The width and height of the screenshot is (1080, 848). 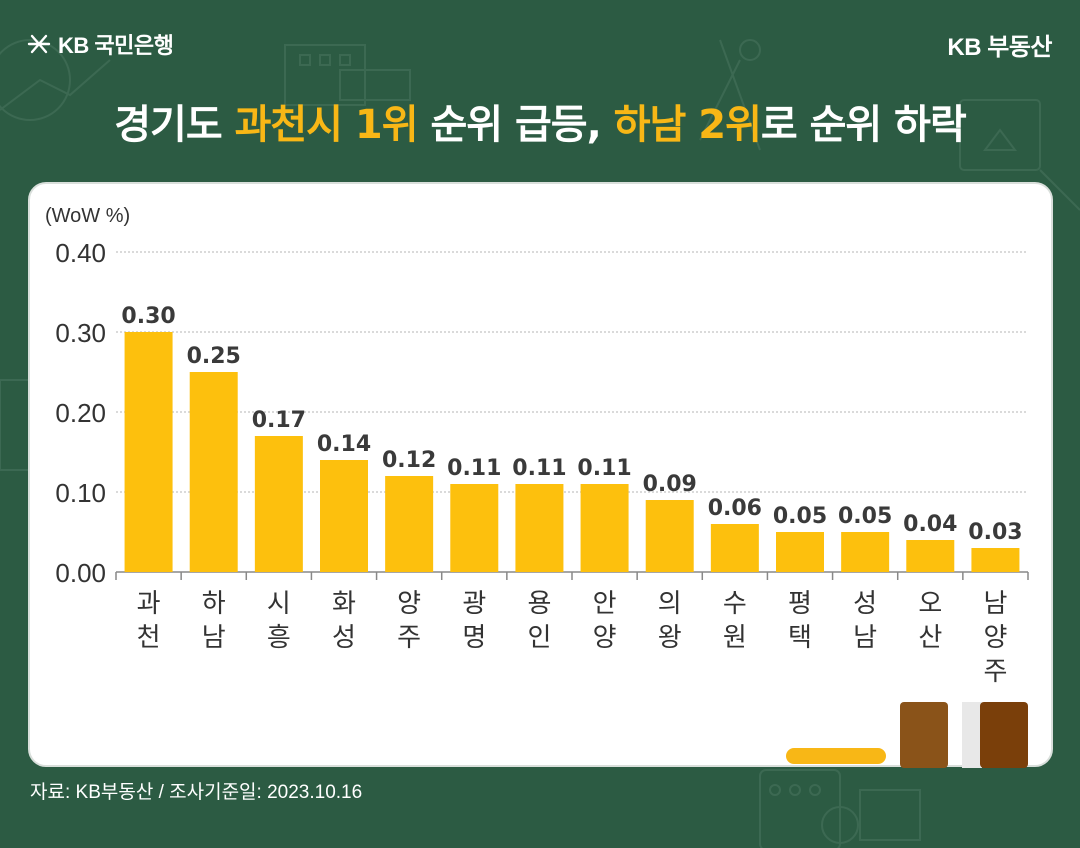 I want to click on kb-bank-logo: KB 국민은행, so click(x=100, y=44).